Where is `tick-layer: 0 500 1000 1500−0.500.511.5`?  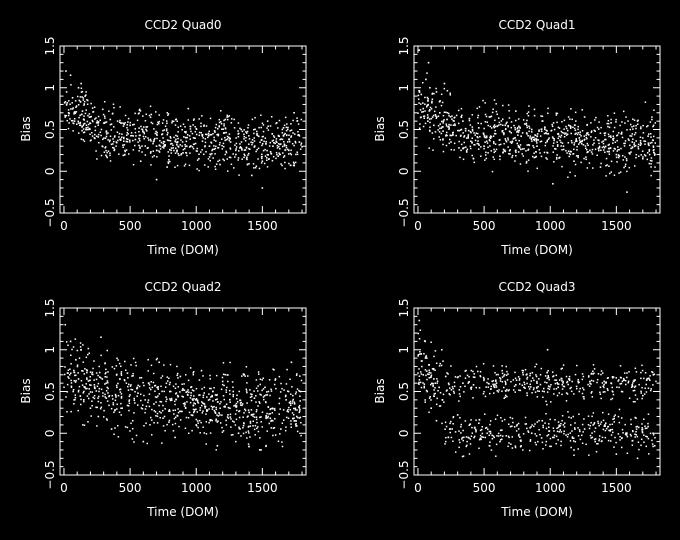 tick-layer: 0 500 1000 1500−0.500.511.5 is located at coordinates (174, 396).